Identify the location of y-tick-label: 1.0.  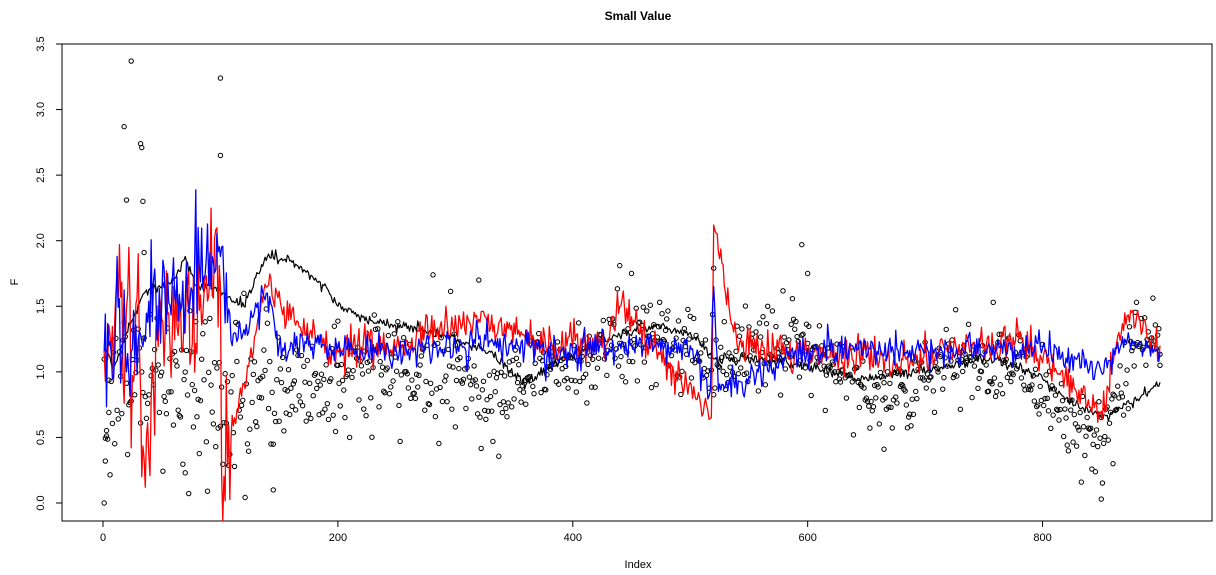
(41, 371).